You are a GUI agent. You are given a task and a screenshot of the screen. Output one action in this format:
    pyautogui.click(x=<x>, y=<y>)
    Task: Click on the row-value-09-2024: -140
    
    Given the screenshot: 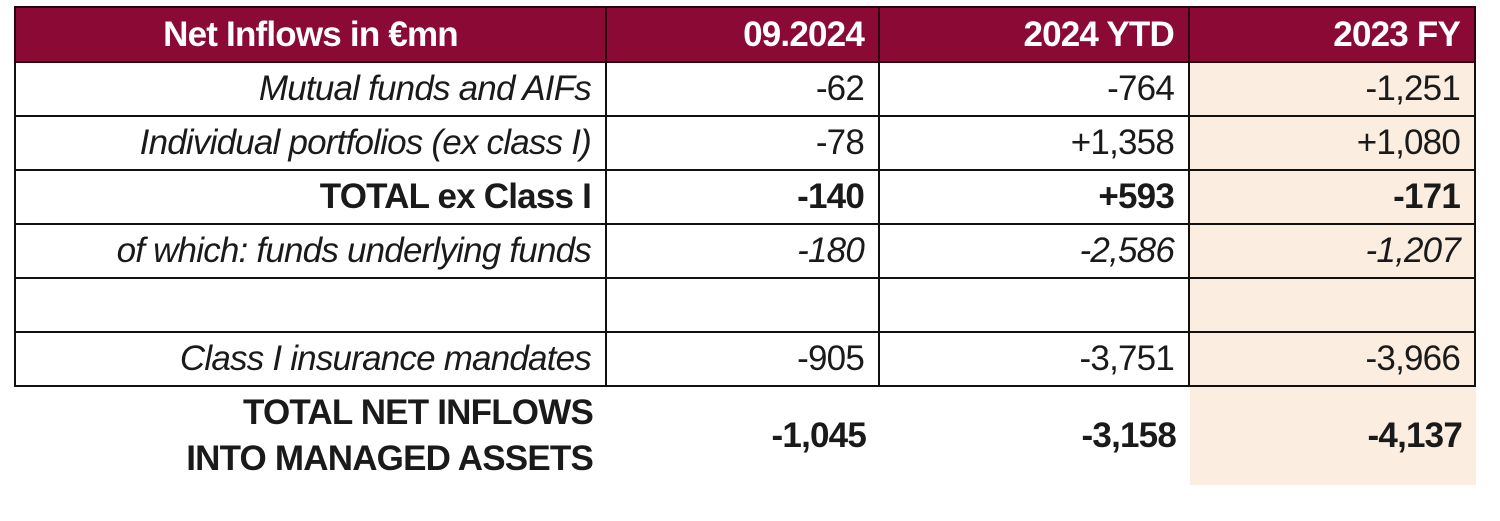 What is the action you would take?
    pyautogui.click(x=743, y=198)
    